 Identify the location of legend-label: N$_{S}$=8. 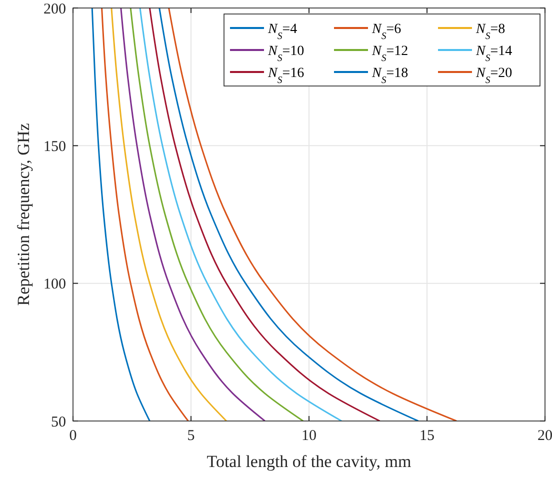
(490, 32).